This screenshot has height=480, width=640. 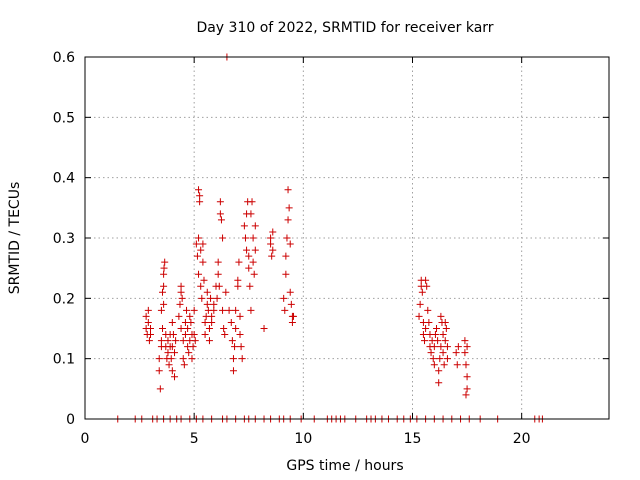 I want to click on y-tick-label: 0, so click(x=70, y=420).